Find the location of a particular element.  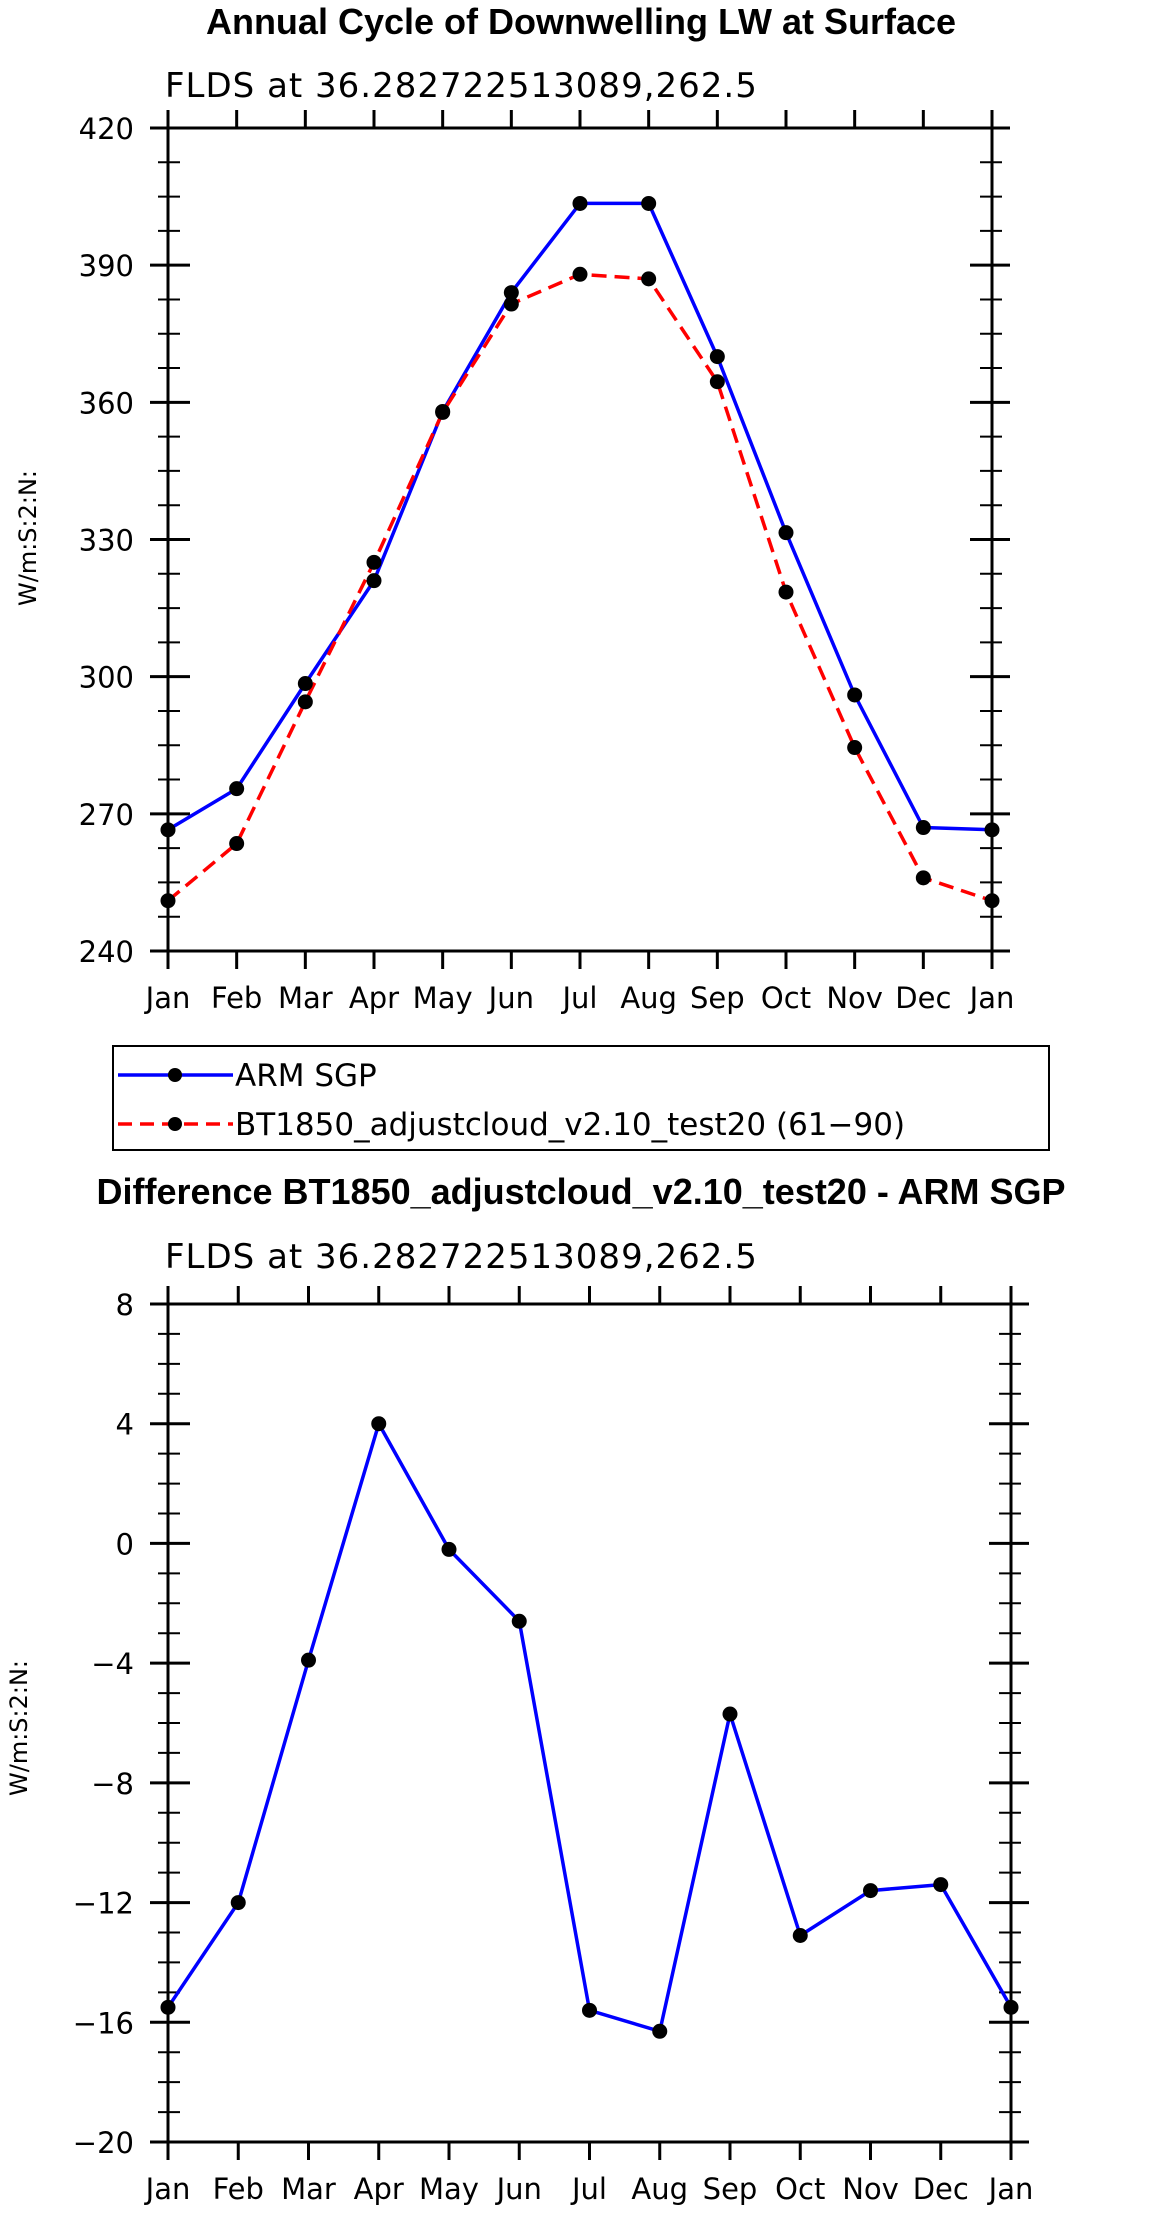

chart2-x-tick-label: Aug is located at coordinates (659, 2189).